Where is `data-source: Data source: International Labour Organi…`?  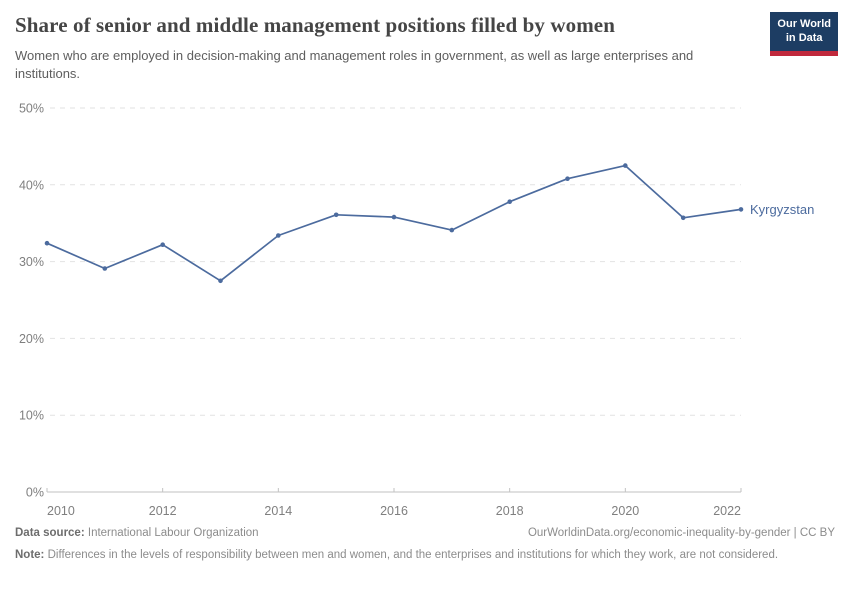 data-source: Data source: International Labour Organi… is located at coordinates (137, 533).